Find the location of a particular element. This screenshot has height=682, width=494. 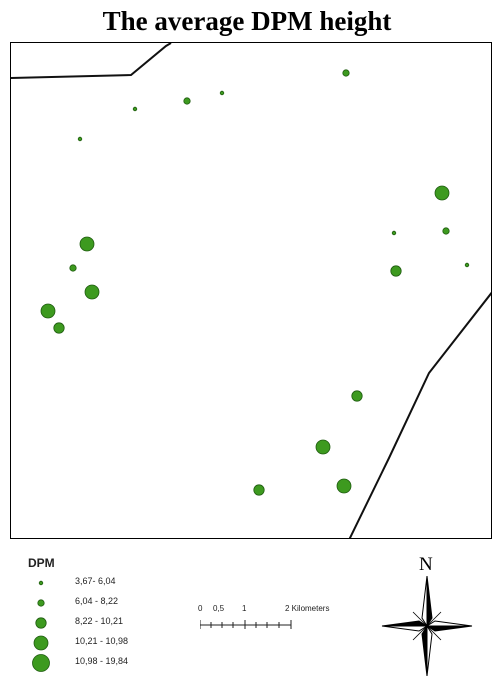

legend-label: 10,98 - 19,84 is located at coordinates (102, 661).